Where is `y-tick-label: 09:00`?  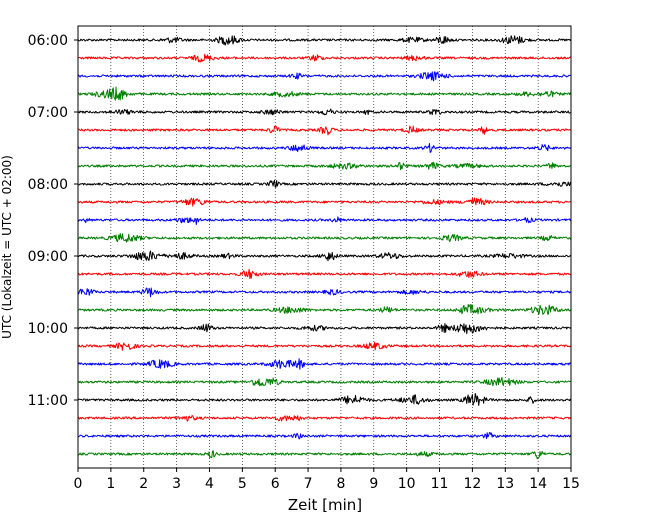 y-tick-label: 09:00 is located at coordinates (48, 257).